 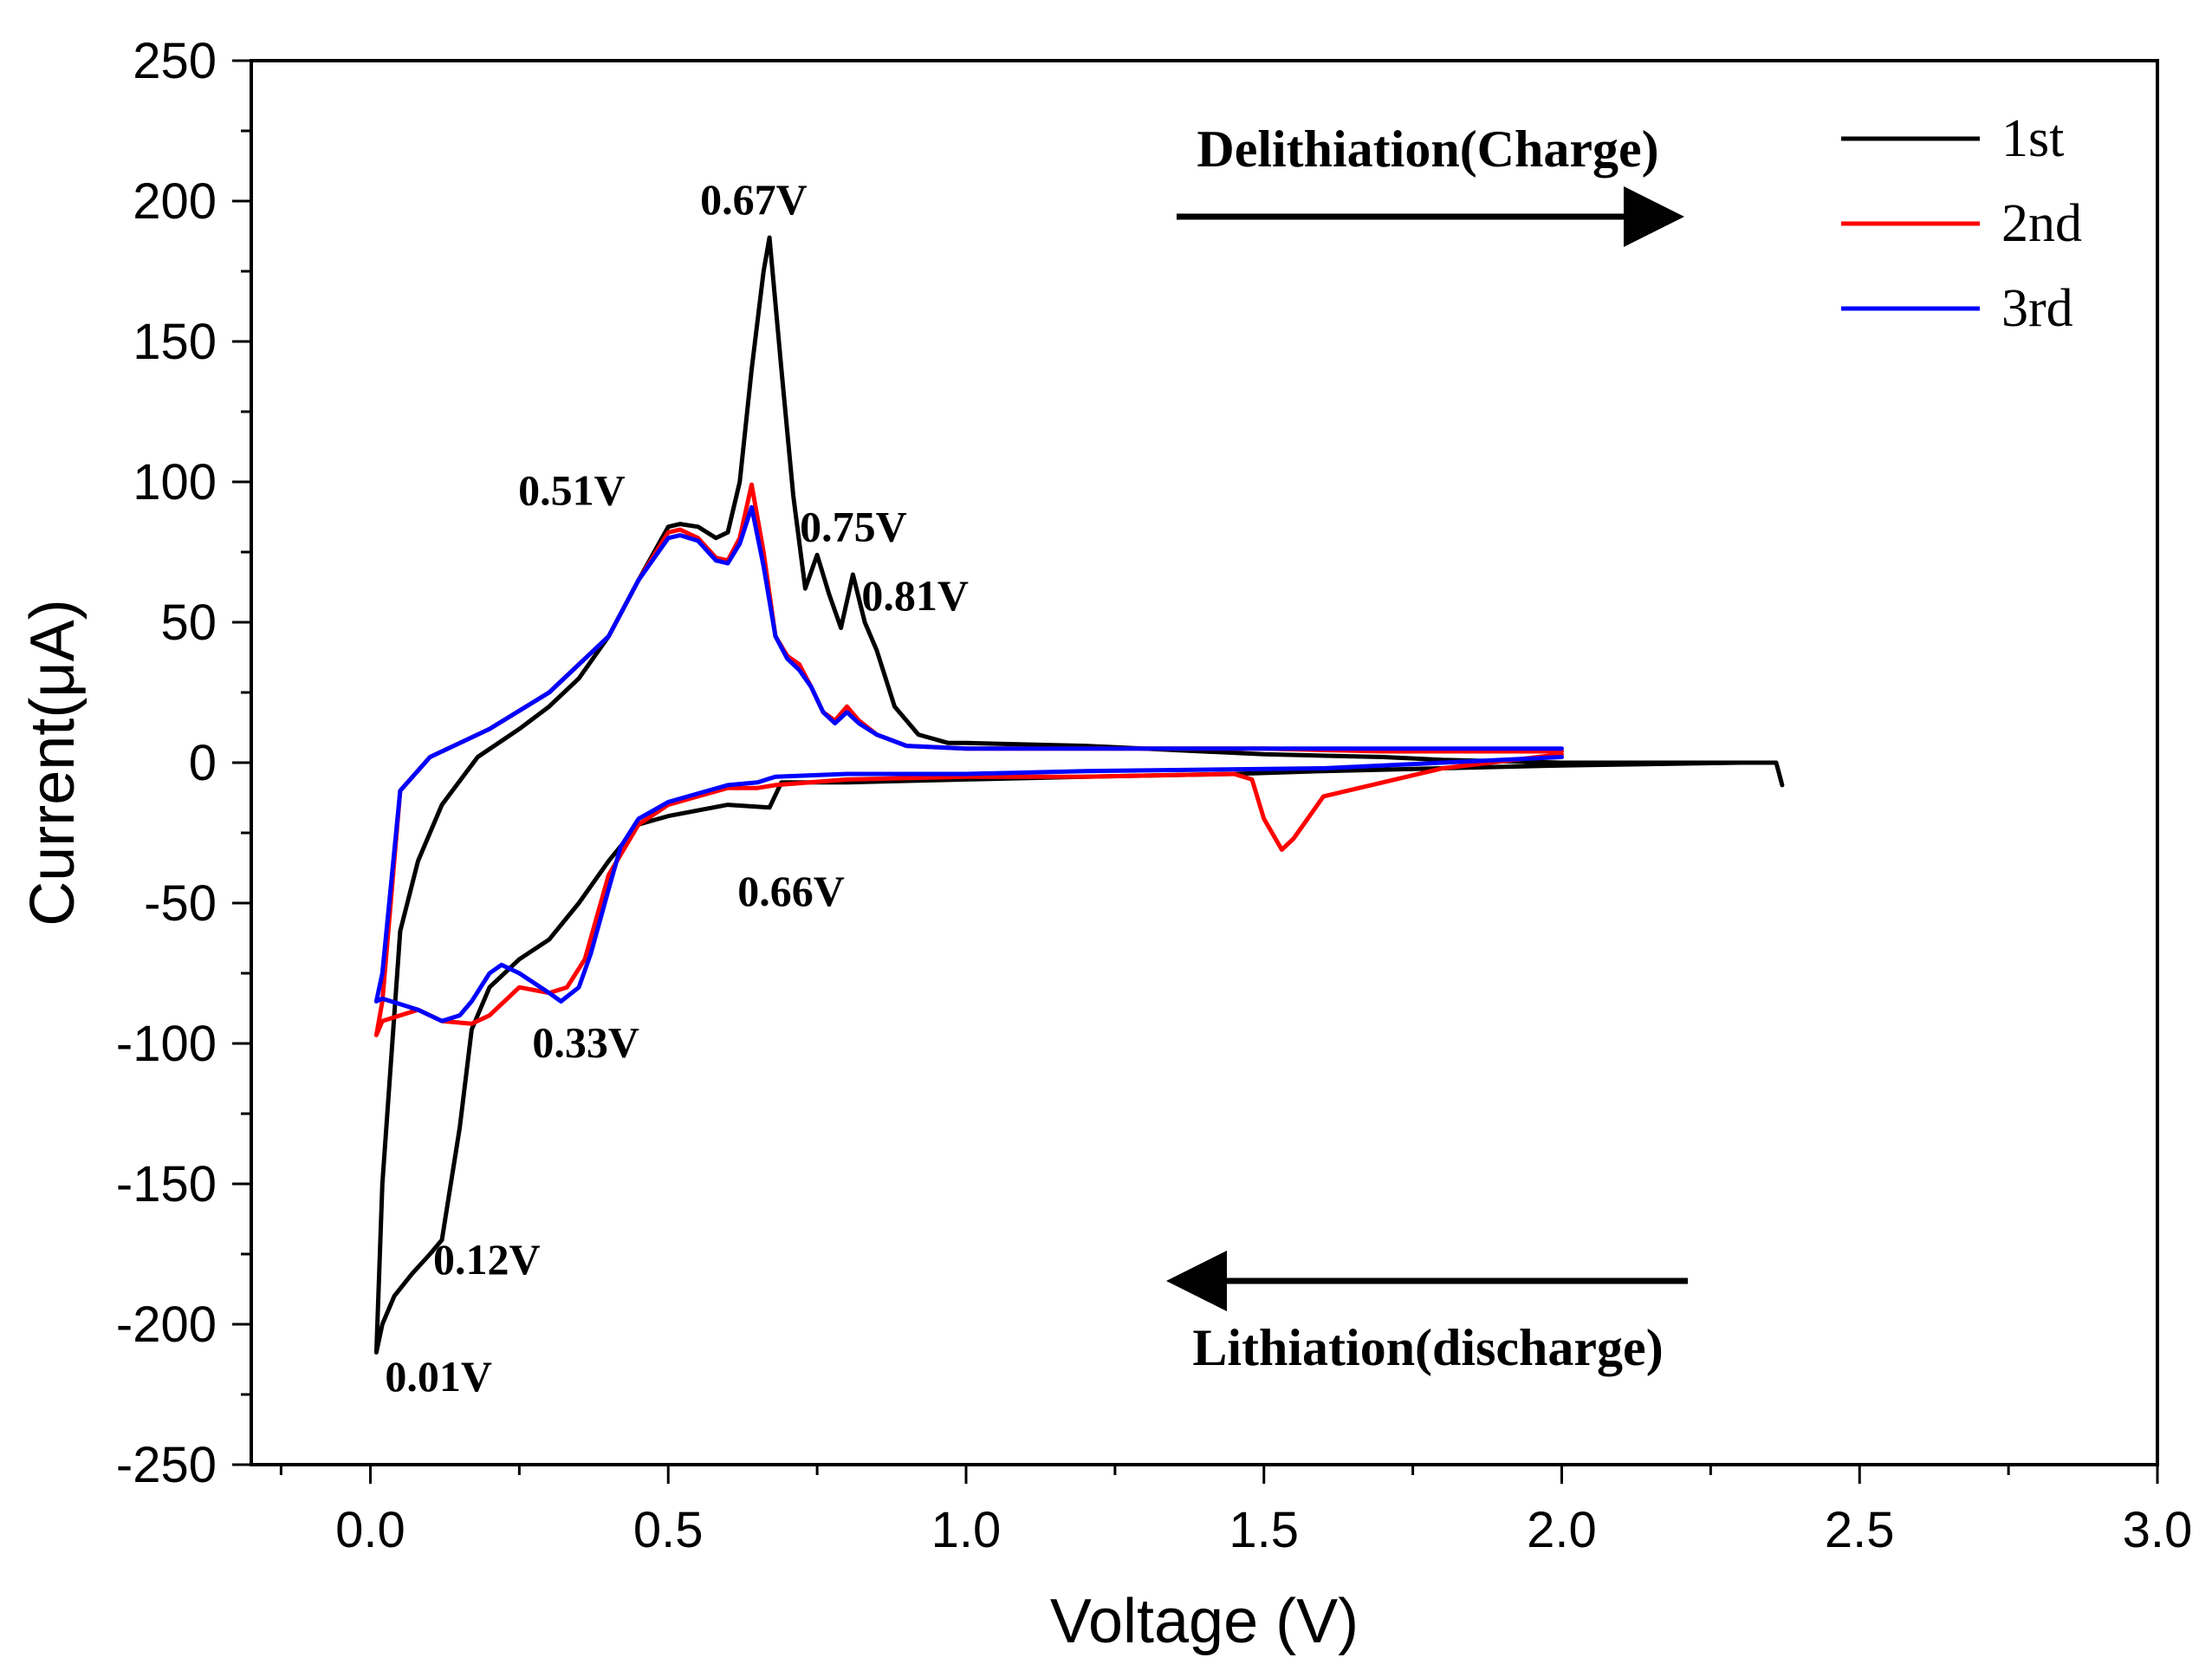 I want to click on peak-annotation: 0.66V, so click(x=791, y=891).